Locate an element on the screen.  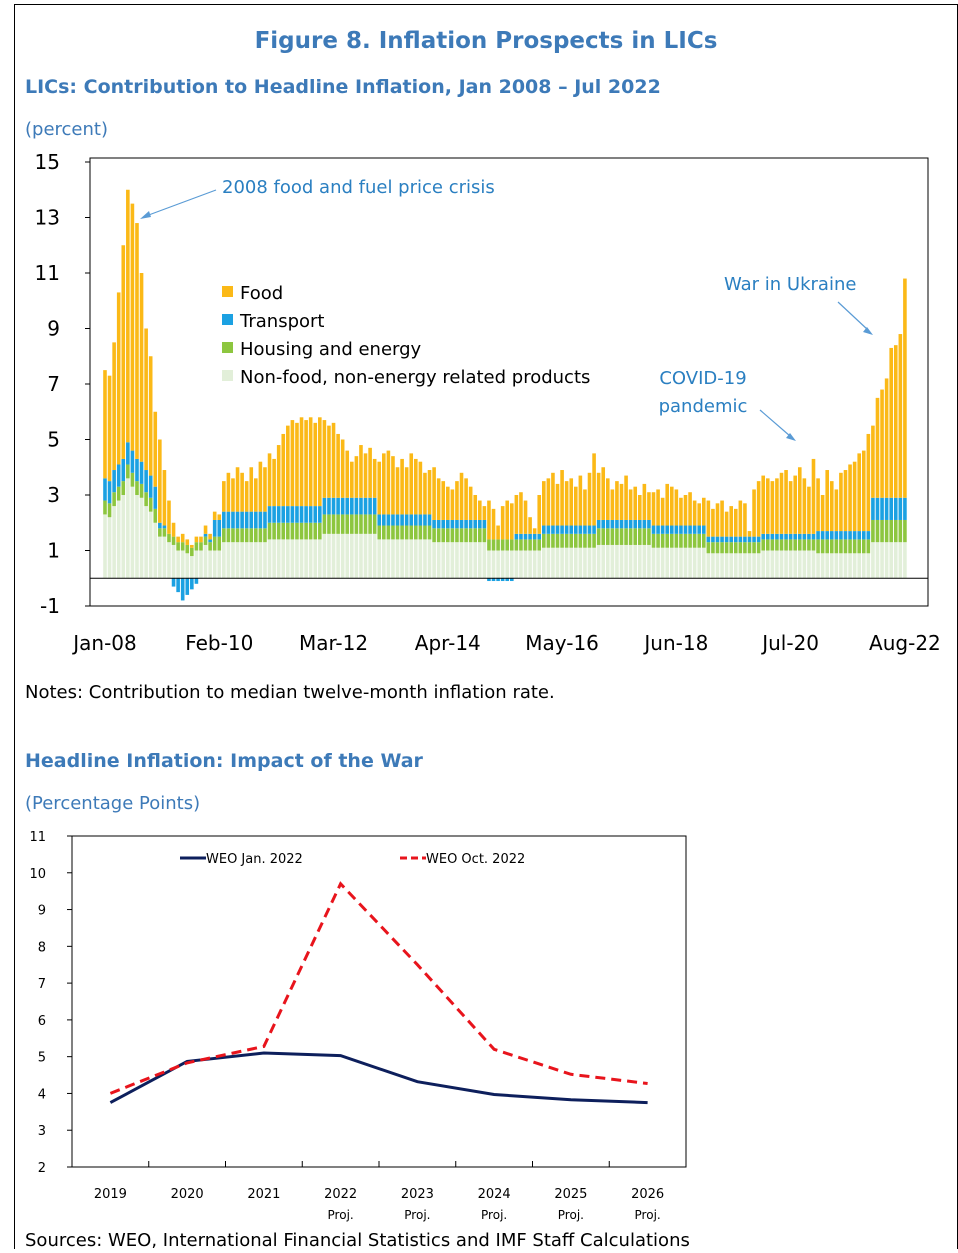
chart-subtitle: (percent) is located at coordinates (66, 129).